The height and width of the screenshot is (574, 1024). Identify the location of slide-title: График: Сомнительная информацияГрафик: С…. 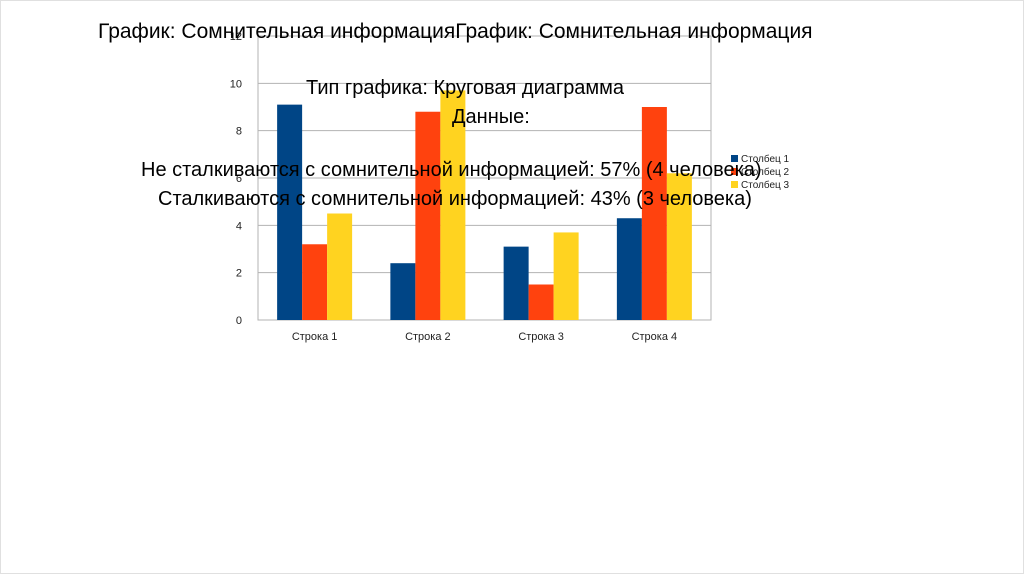
(455, 31).